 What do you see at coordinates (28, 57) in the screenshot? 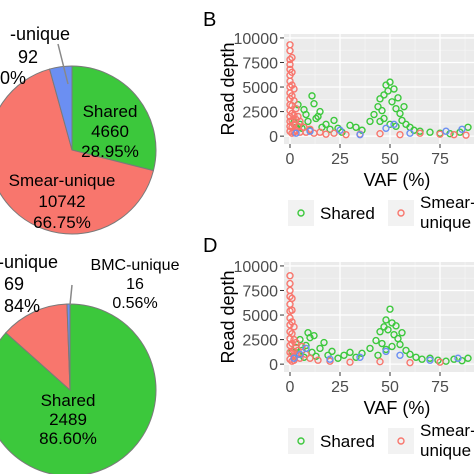
I see `pie-top-label-bmc-line2: 92` at bounding box center [28, 57].